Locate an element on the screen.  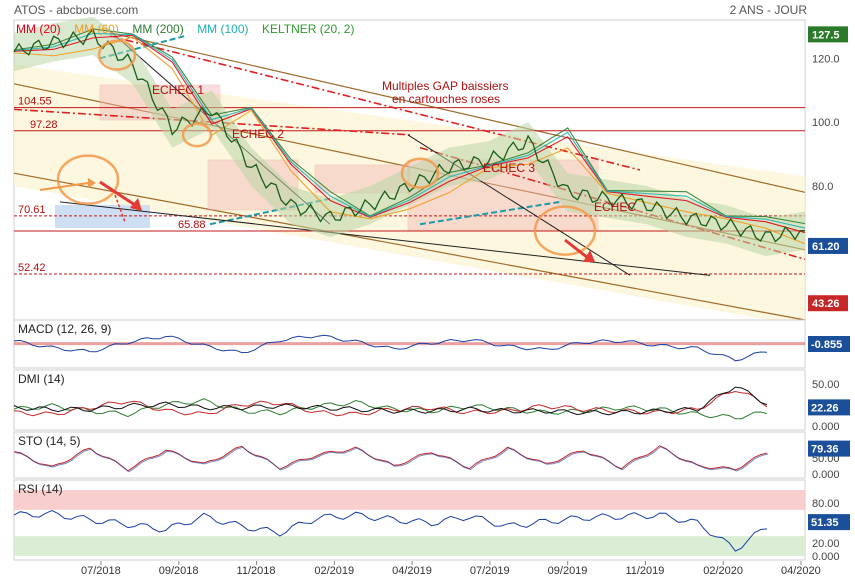
level-label: 104.55 is located at coordinates (35, 102).